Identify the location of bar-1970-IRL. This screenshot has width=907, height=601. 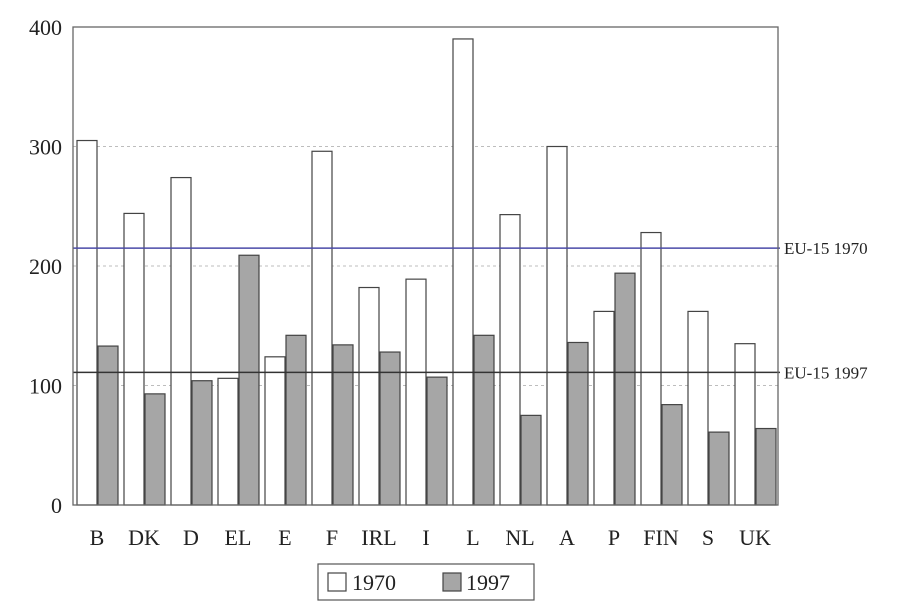
(369, 396).